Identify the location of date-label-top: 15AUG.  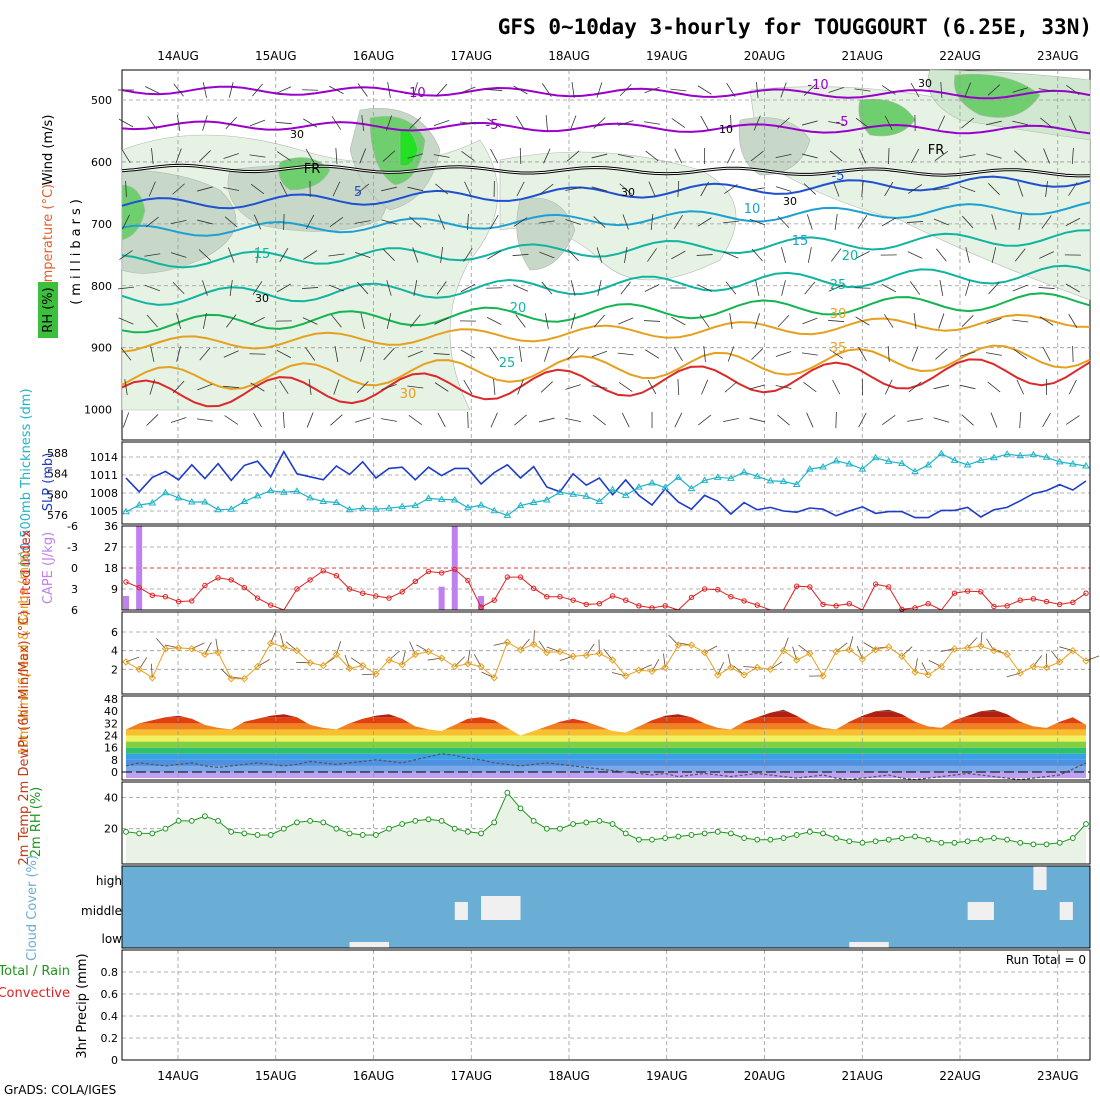
(276, 56).